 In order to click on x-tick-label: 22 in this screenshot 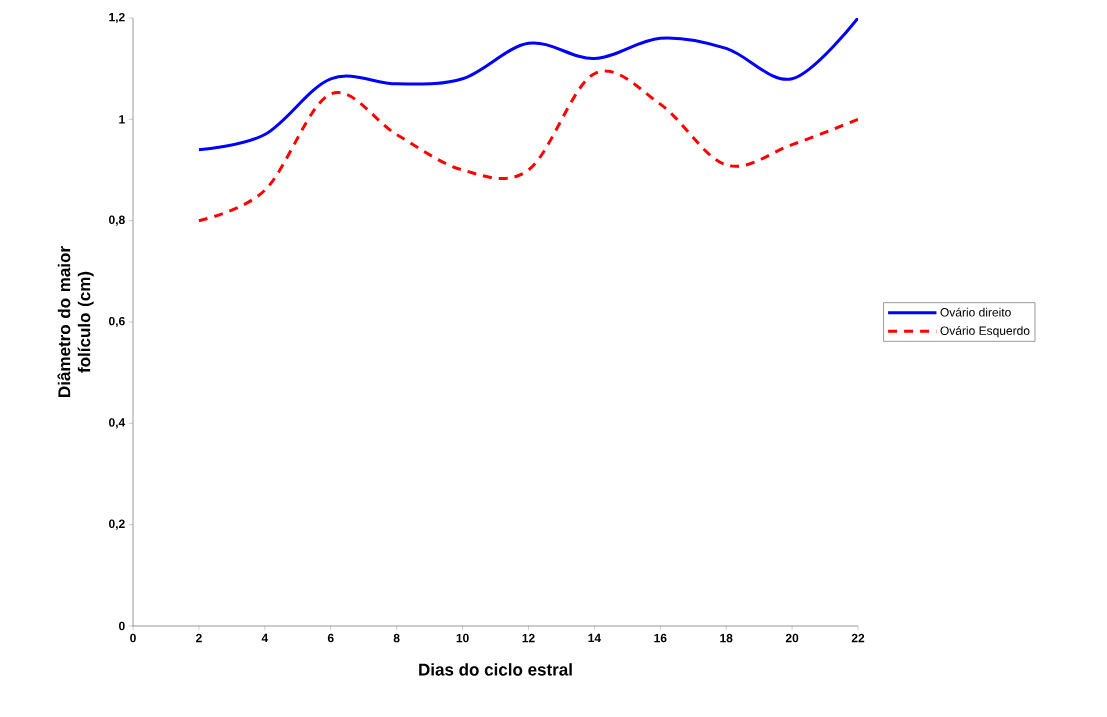, I will do `click(858, 638)`.